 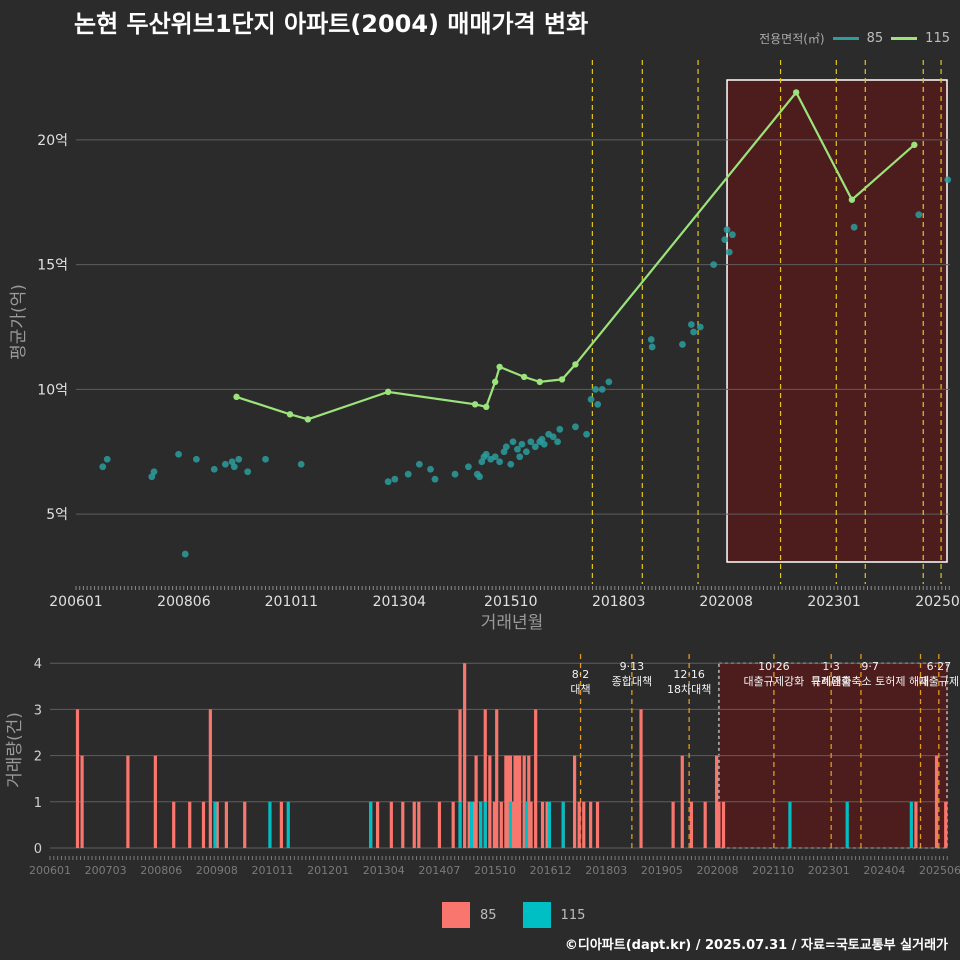 I want to click on x-tick-label: 201304, so click(x=384, y=870).